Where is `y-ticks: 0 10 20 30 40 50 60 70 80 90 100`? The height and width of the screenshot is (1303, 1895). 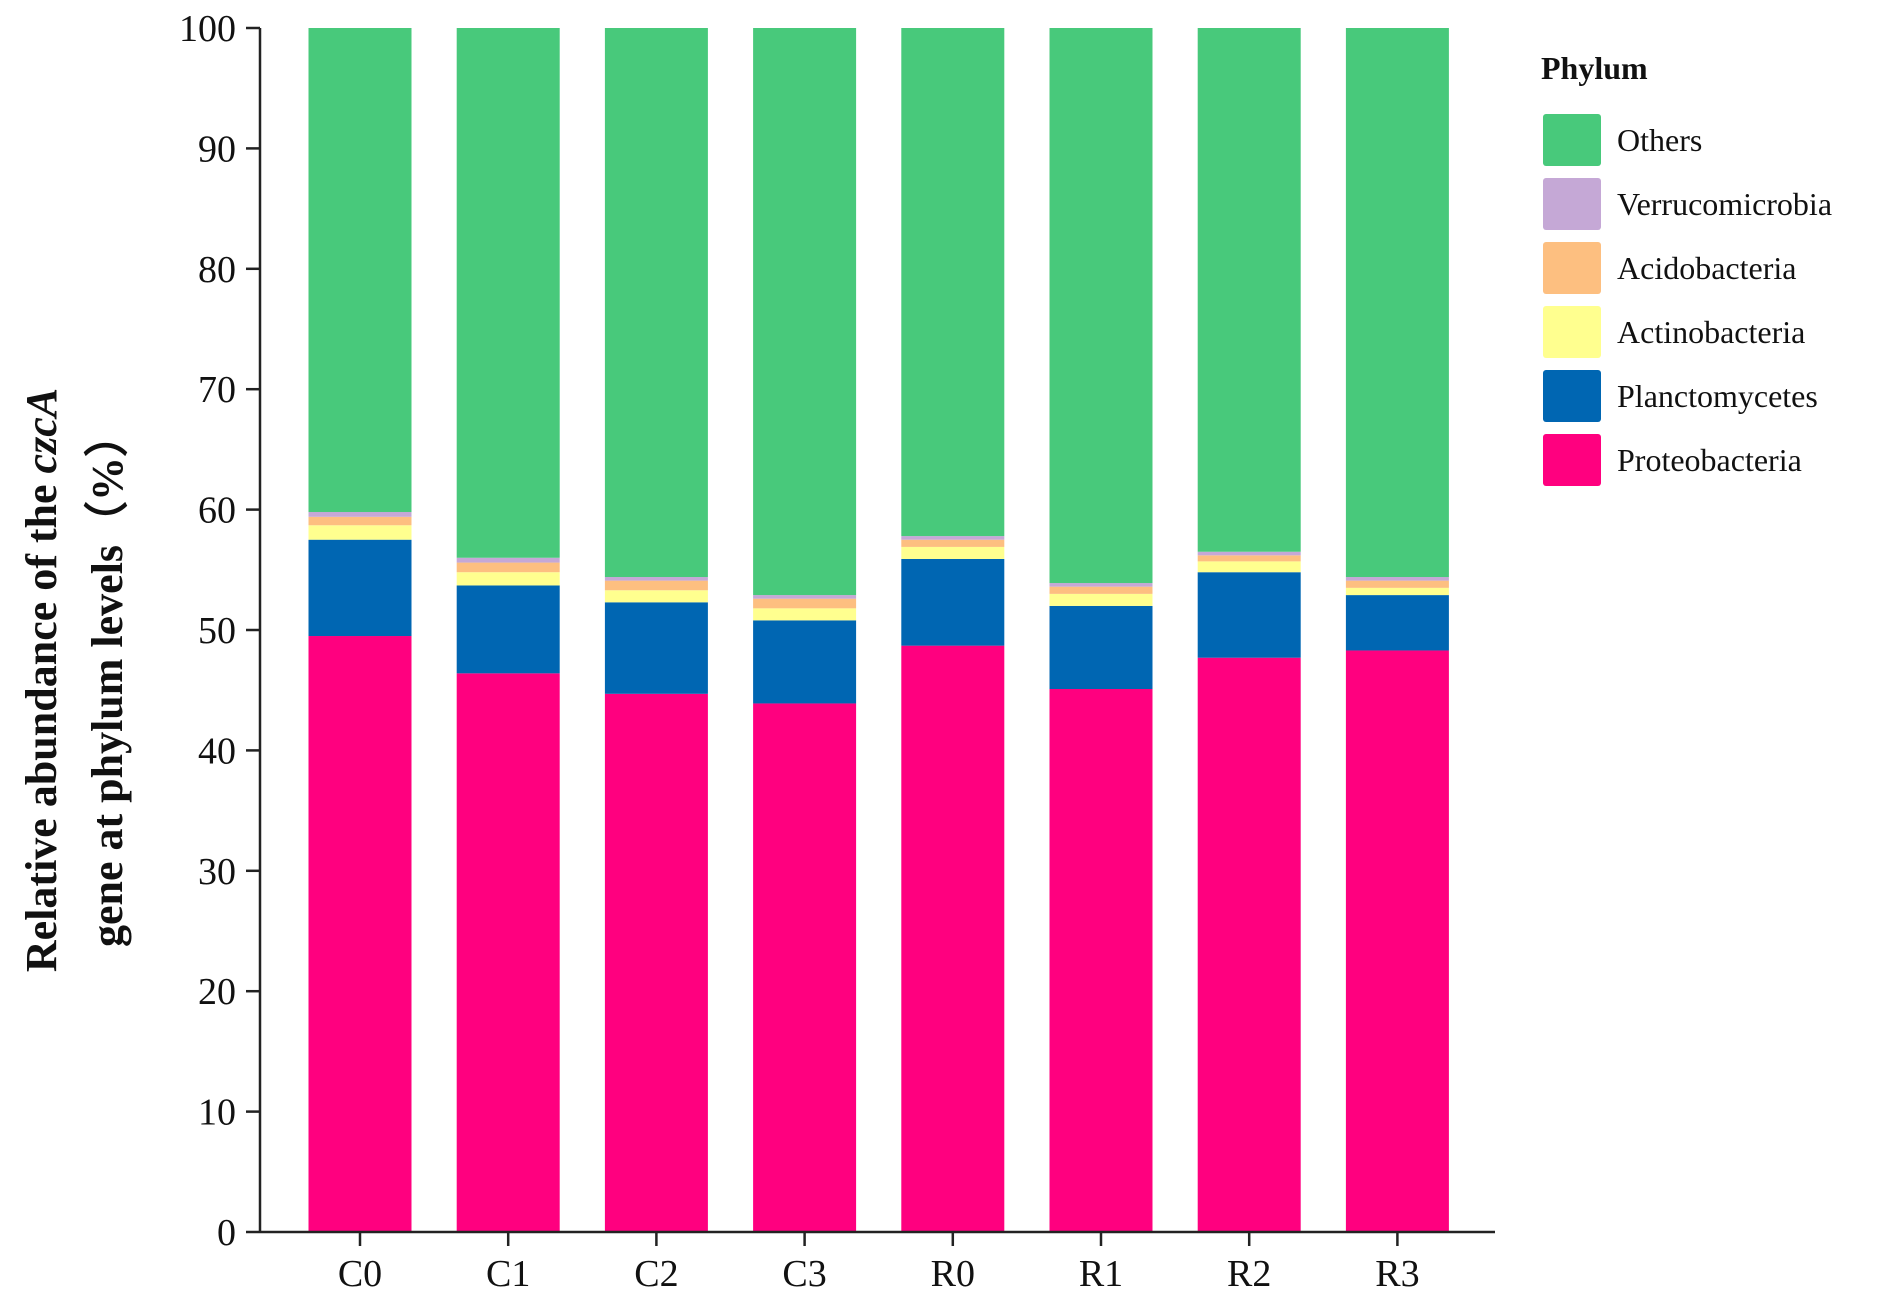 y-ticks: 0 10 20 30 40 50 60 70 80 90 100 is located at coordinates (219, 631).